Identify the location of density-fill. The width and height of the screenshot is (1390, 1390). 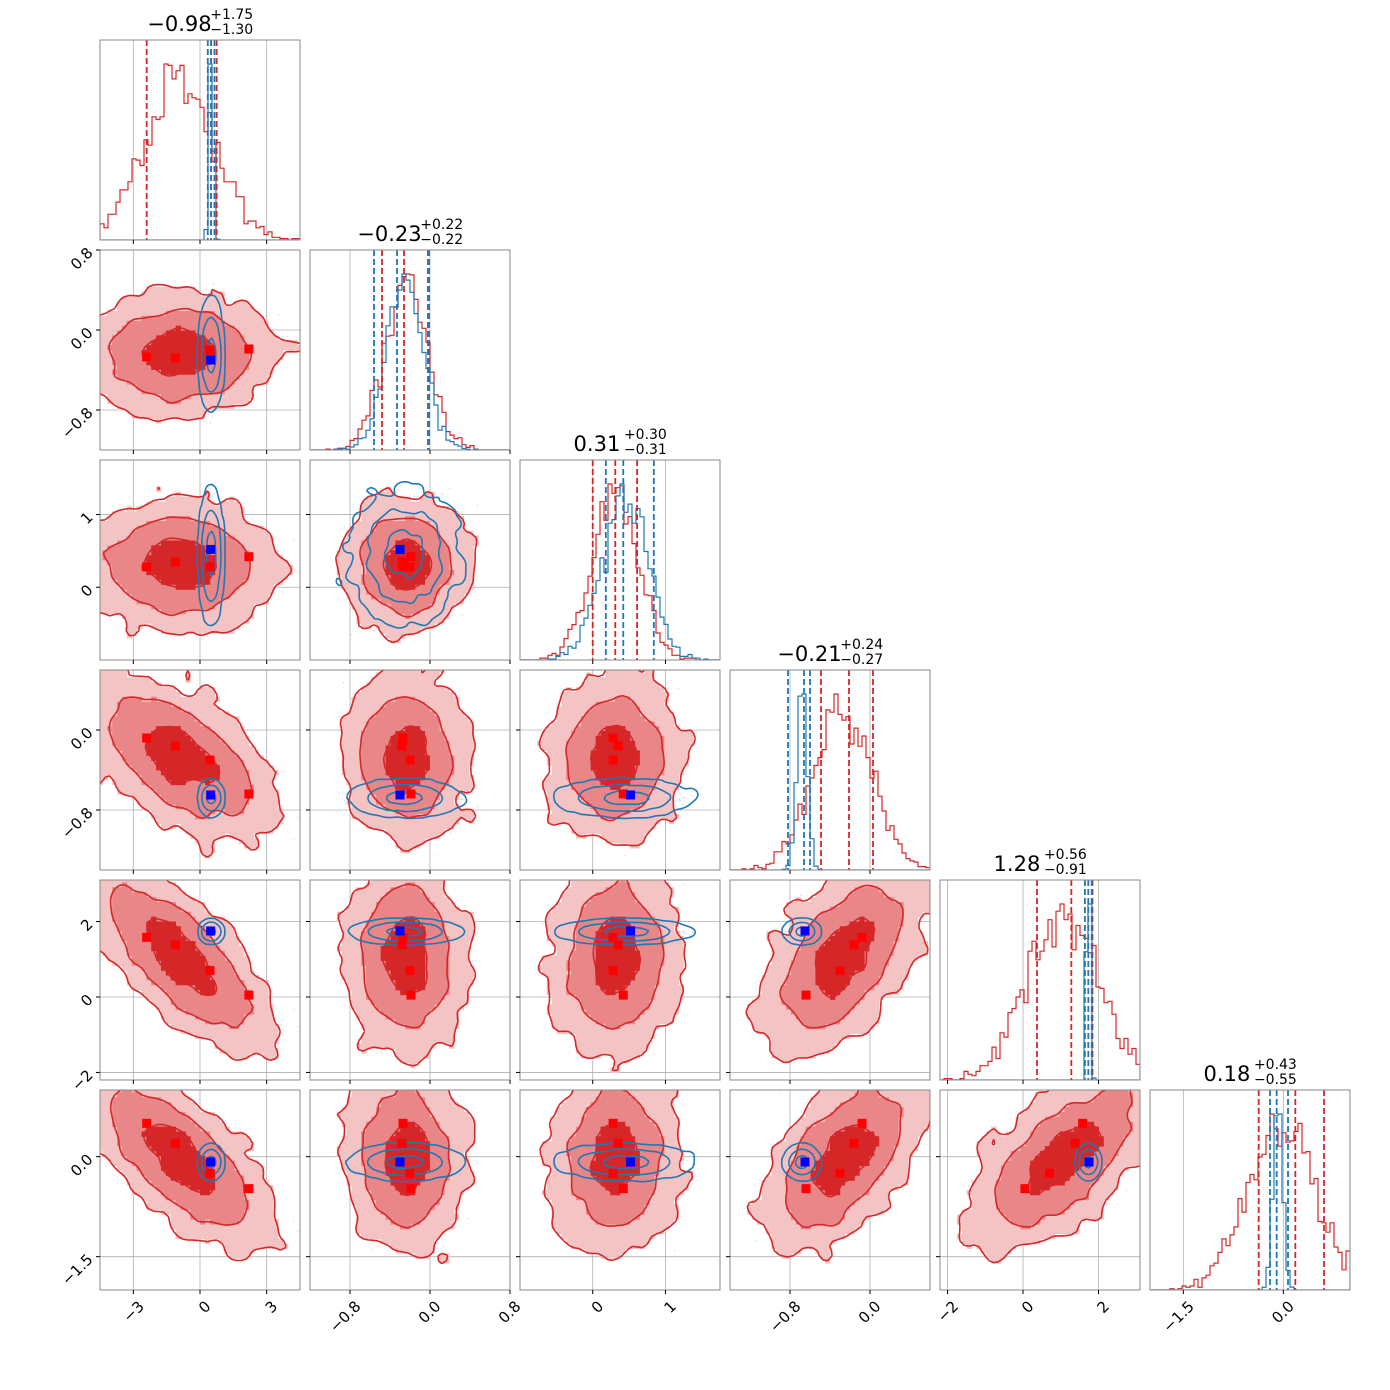
(403, 956).